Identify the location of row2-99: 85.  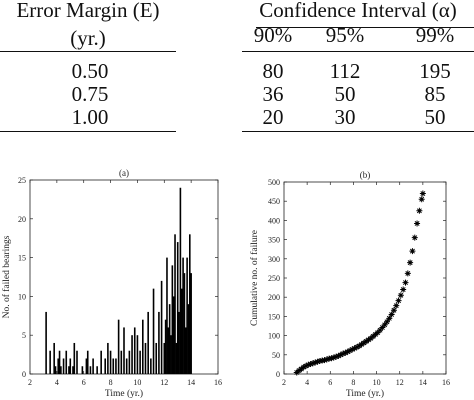
(435, 94).